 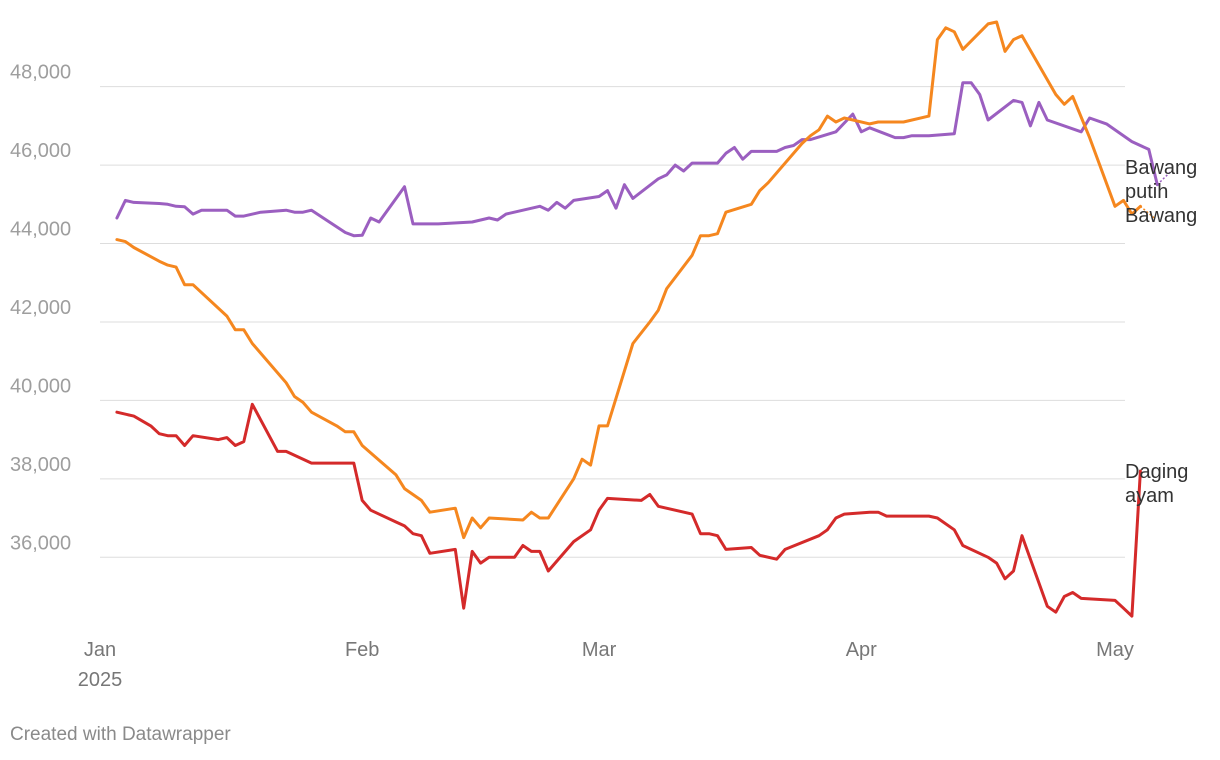 What do you see at coordinates (40, 386) in the screenshot?
I see `y-tick-label: 40,000` at bounding box center [40, 386].